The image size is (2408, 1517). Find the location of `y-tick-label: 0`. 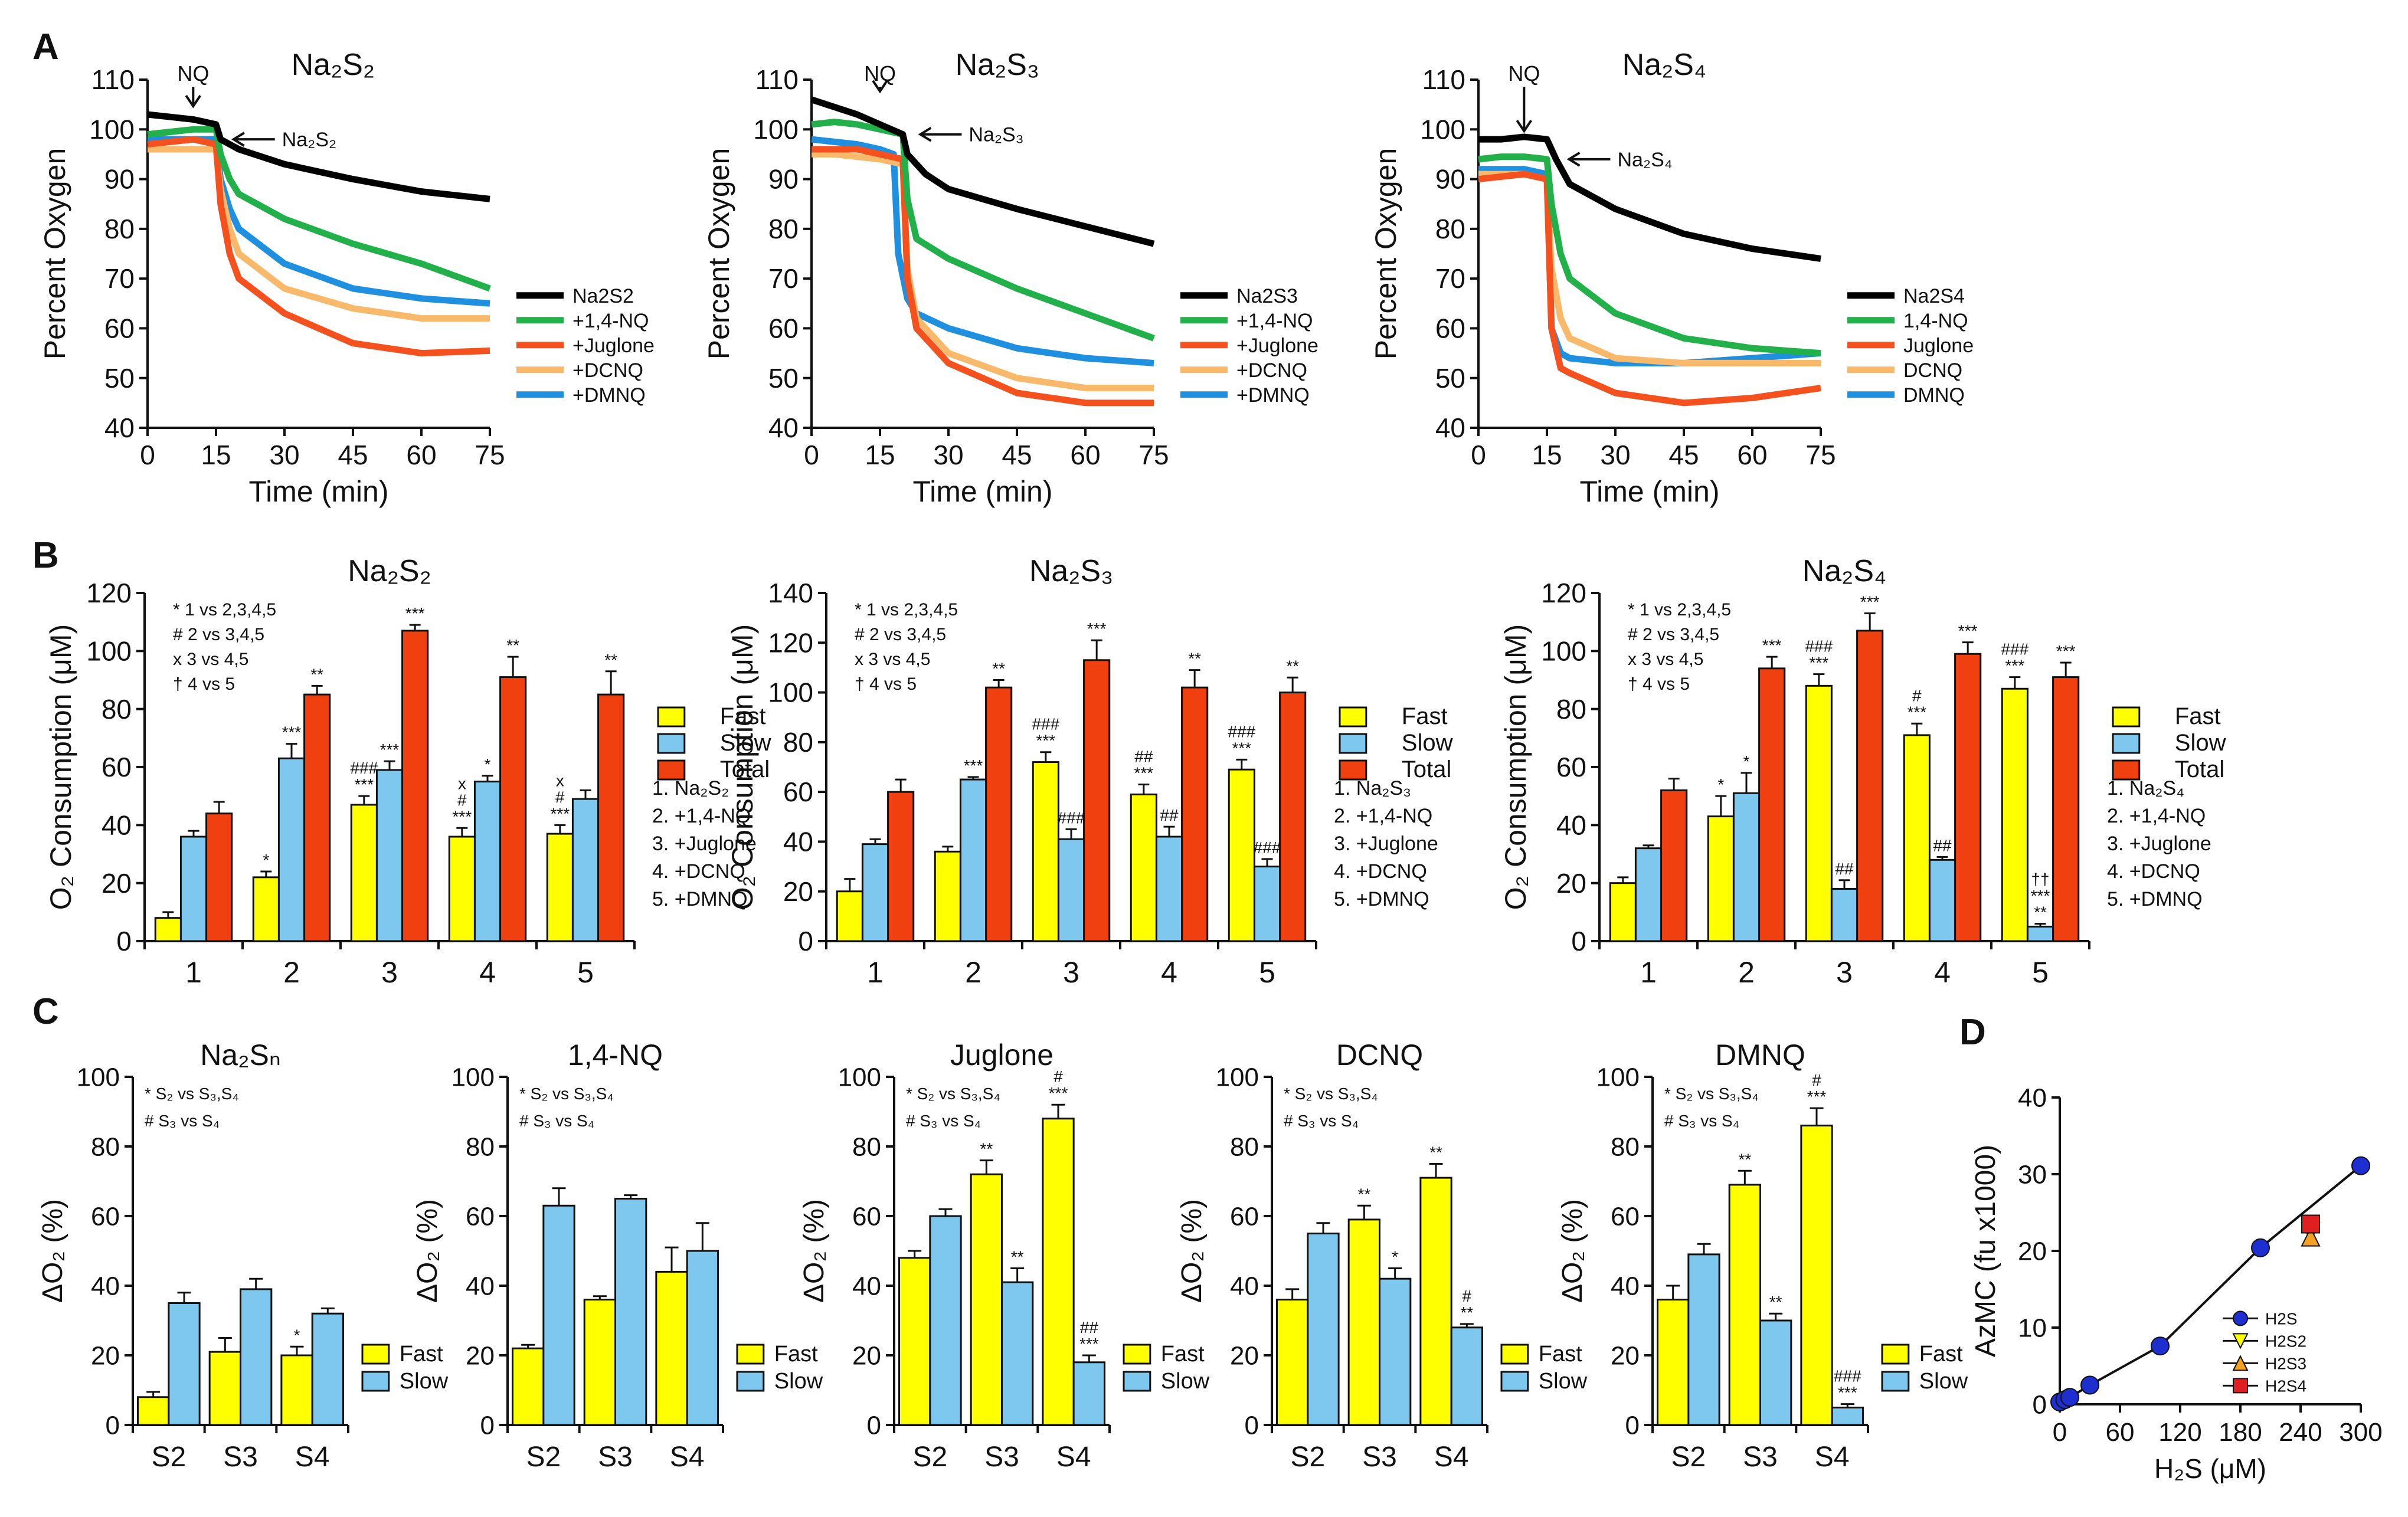

y-tick-label: 0 is located at coordinates (2040, 1404).